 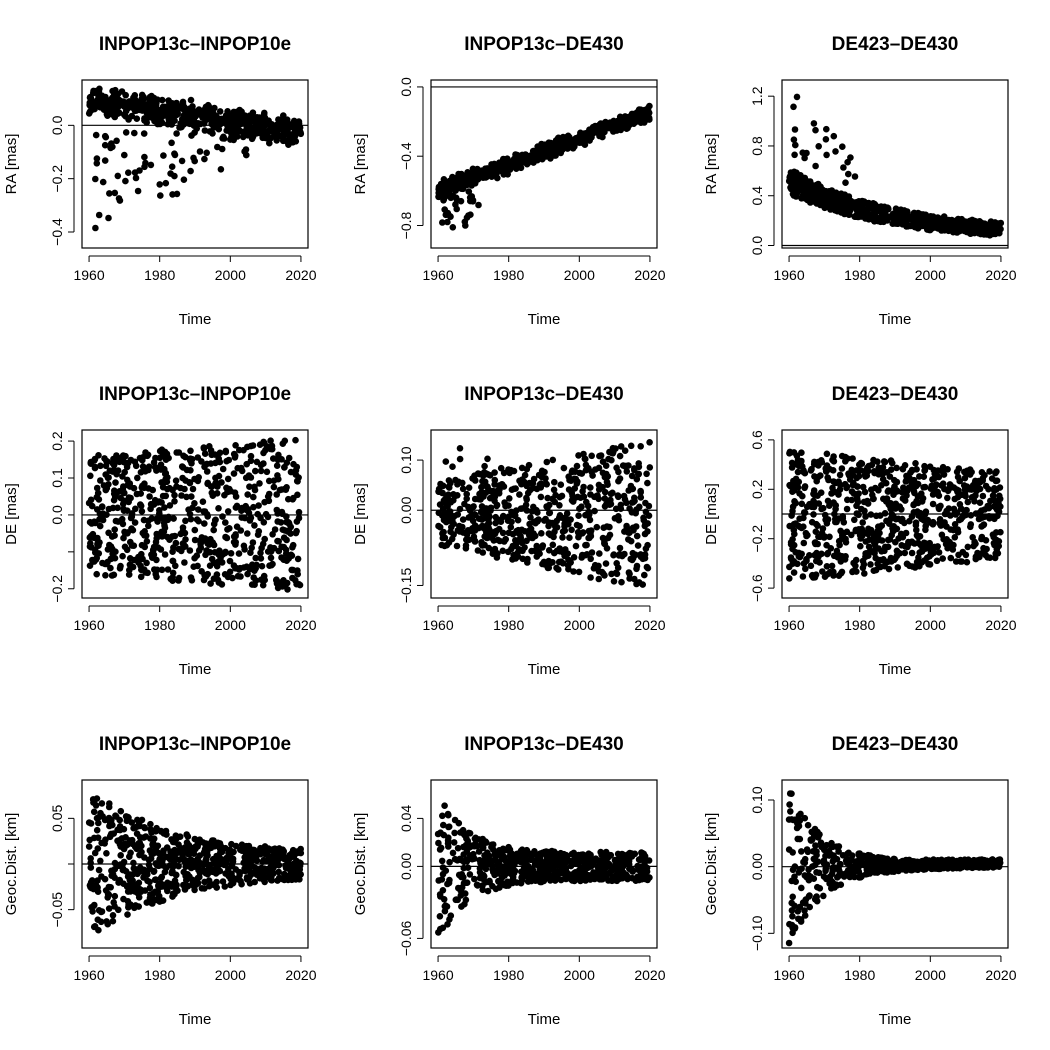 I want to click on y-tick-label: 0.2, so click(x=757, y=489).